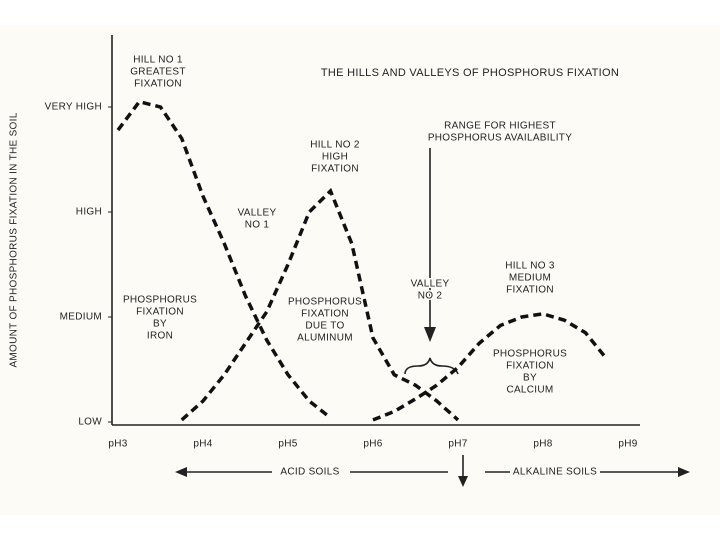 Image resolution: width=720 pixels, height=540 pixels. Describe the element at coordinates (81, 317) in the screenshot. I see `y-tick-label: MEDIUM` at that location.